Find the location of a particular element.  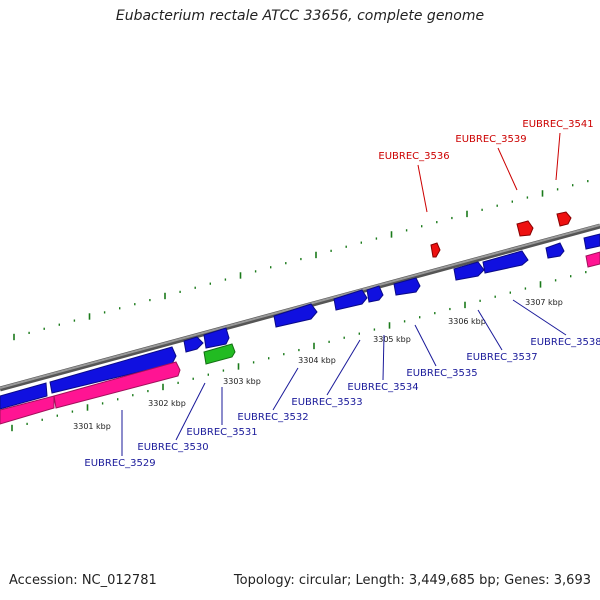

rna-feature is located at coordinates (219, 354).